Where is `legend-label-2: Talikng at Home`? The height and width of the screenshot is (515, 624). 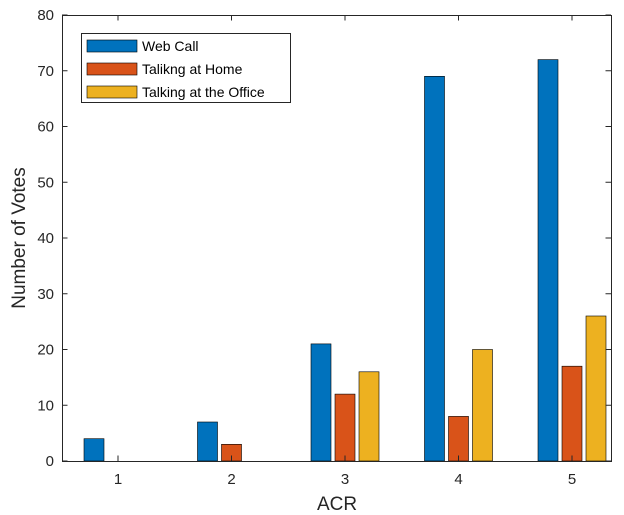
legend-label-2: Talikng at Home is located at coordinates (192, 69).